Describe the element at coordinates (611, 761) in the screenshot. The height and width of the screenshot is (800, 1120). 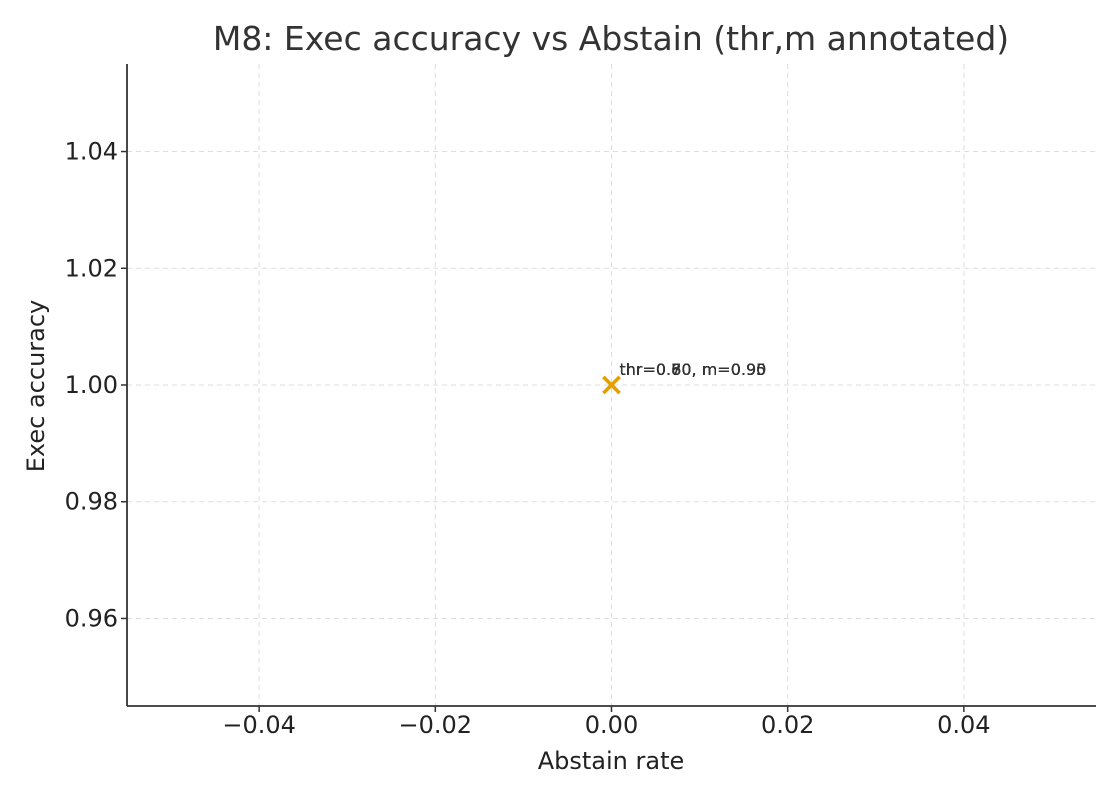
I see `x-axis-label: Abstain rate` at that location.